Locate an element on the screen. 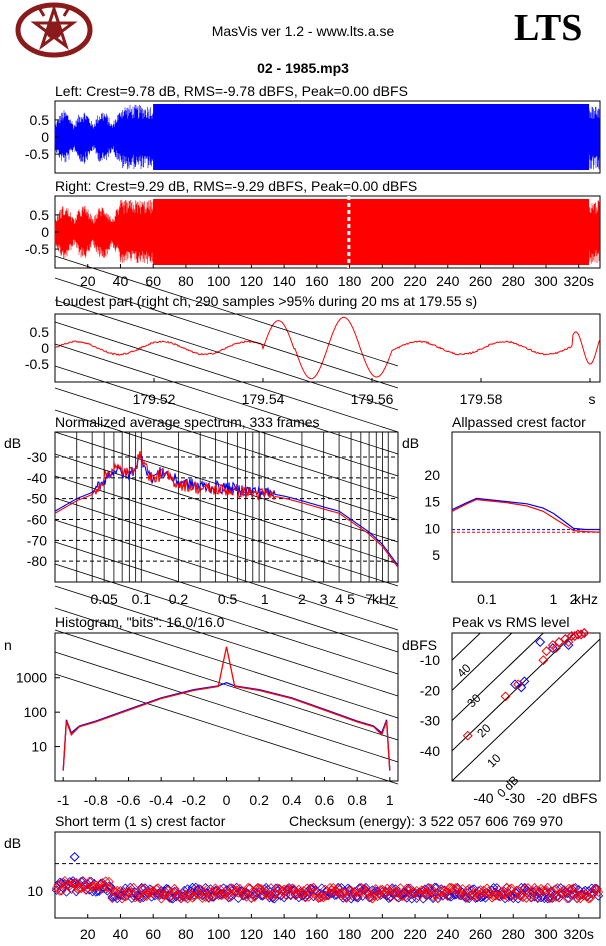 This screenshot has height=946, width=606. right-xtick-label: 220 is located at coordinates (415, 281).